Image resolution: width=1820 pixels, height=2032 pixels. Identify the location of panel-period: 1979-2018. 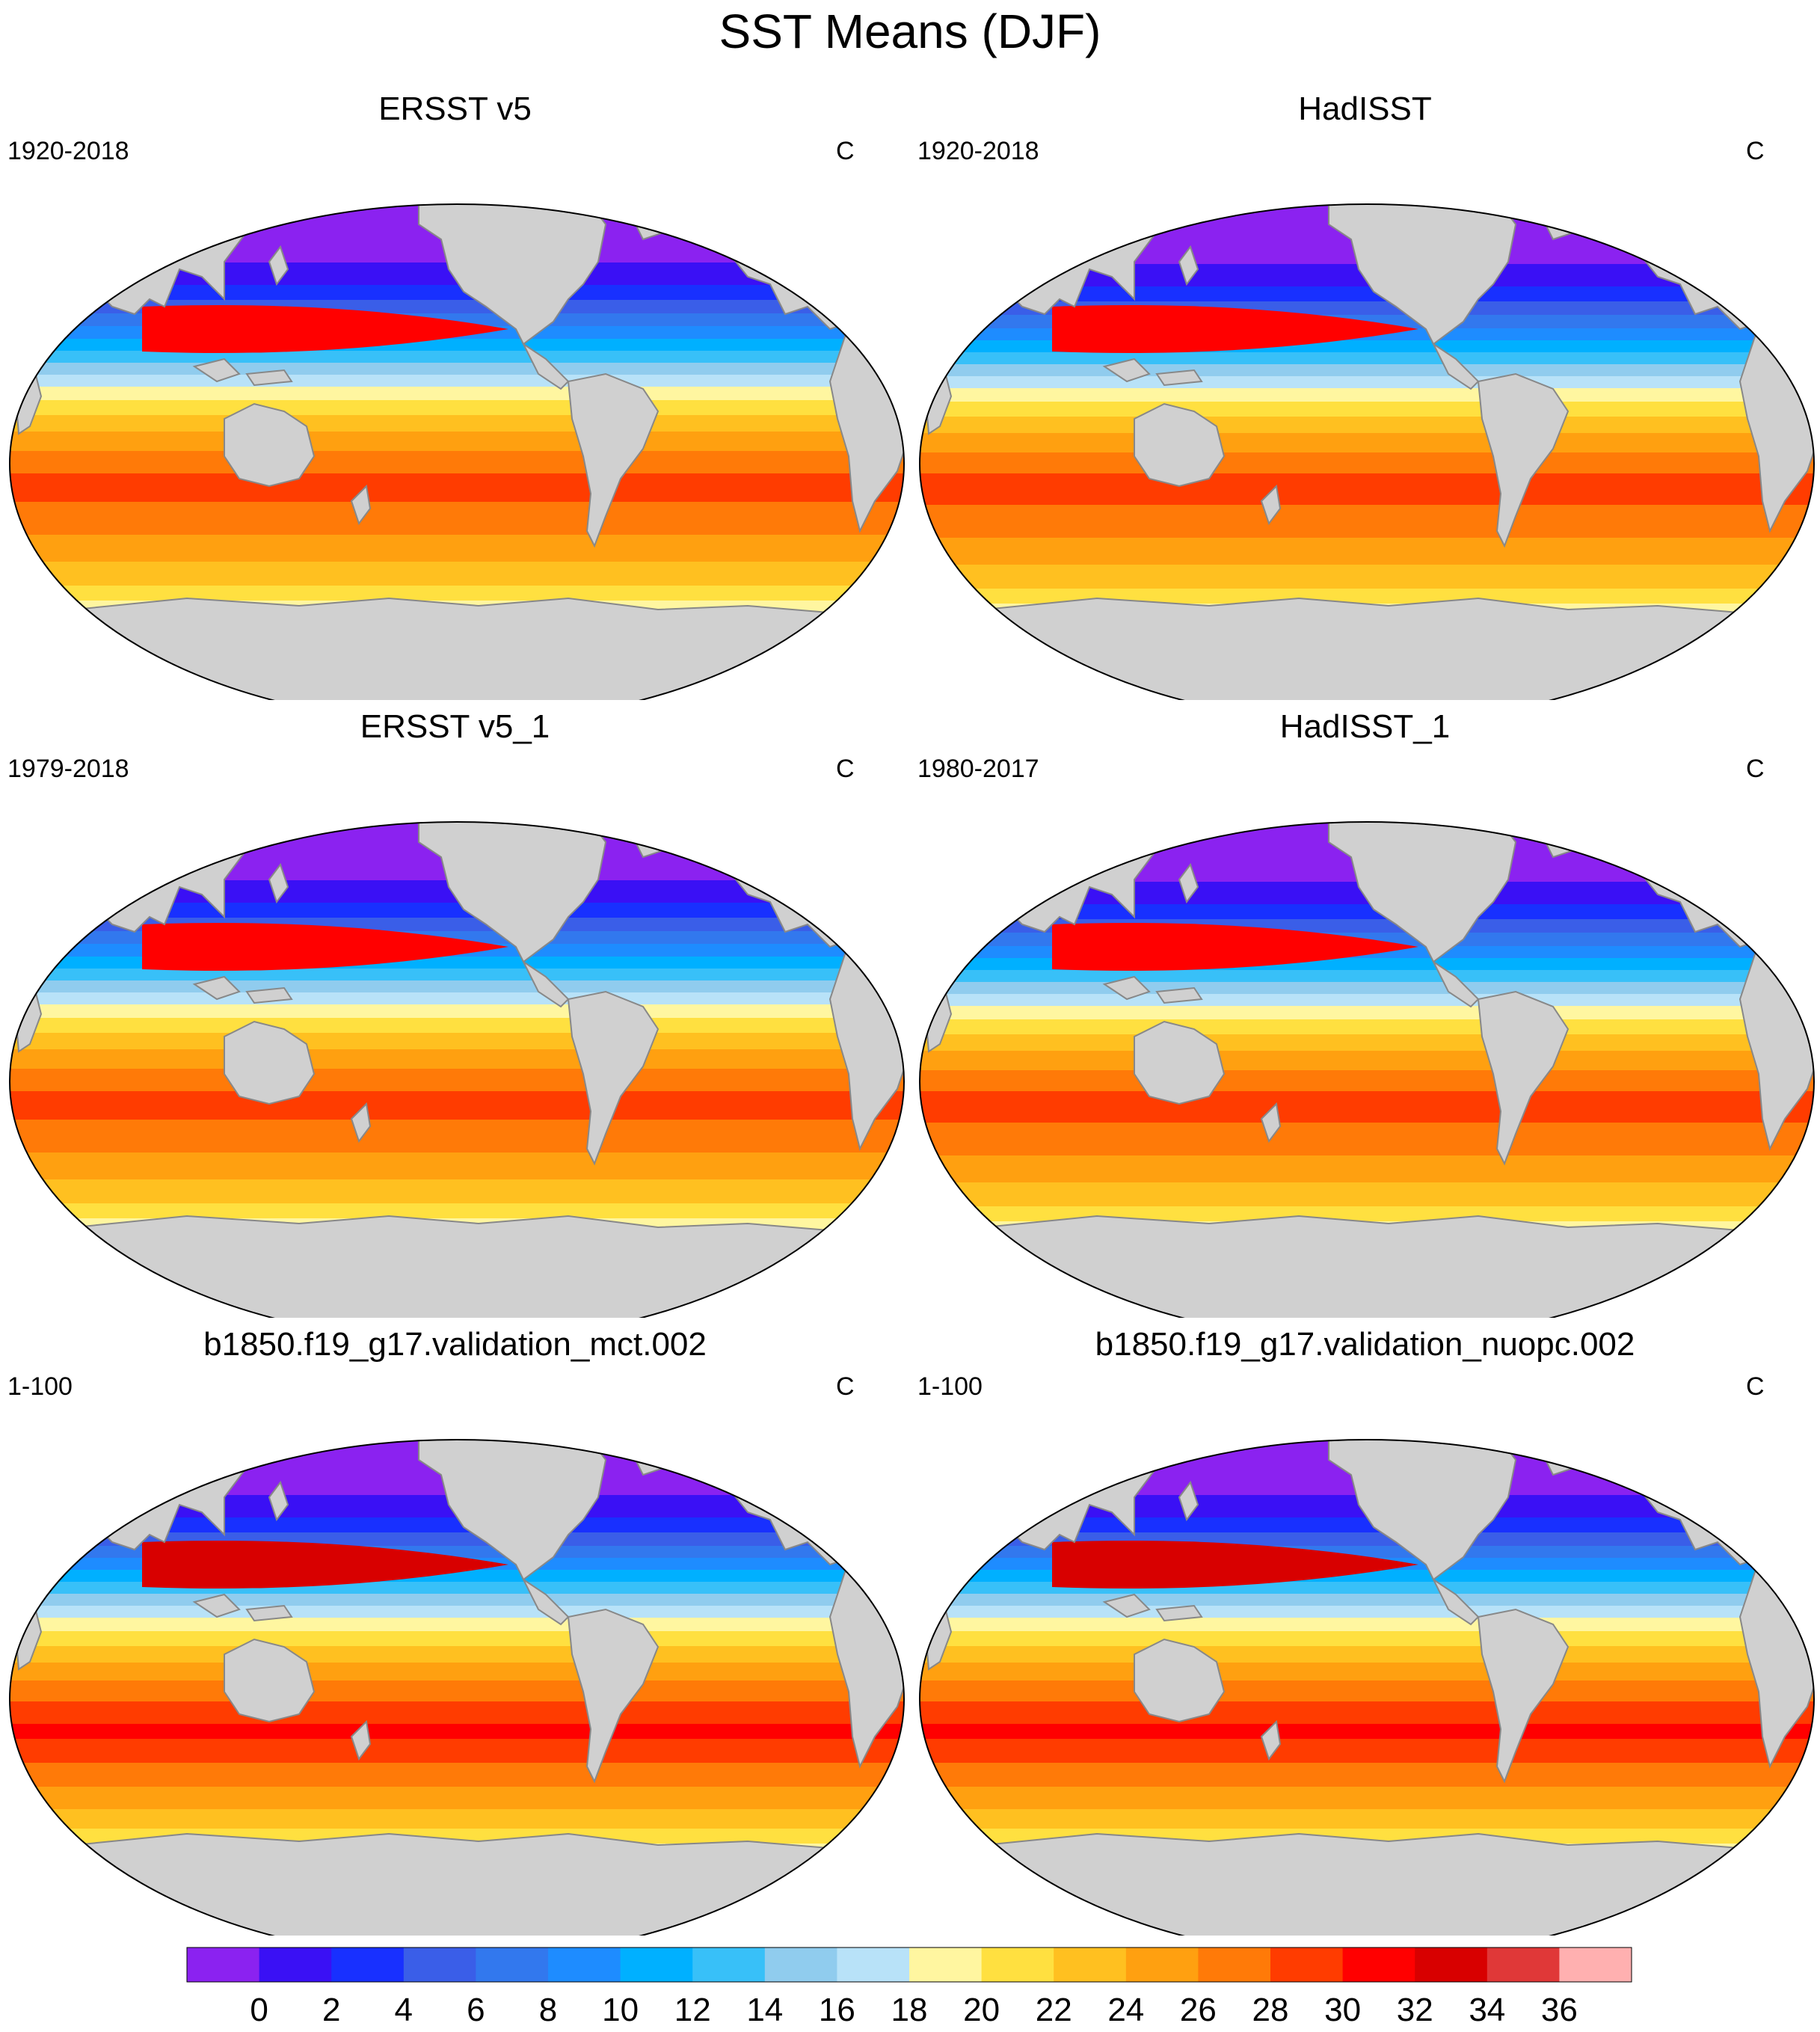
(68, 769).